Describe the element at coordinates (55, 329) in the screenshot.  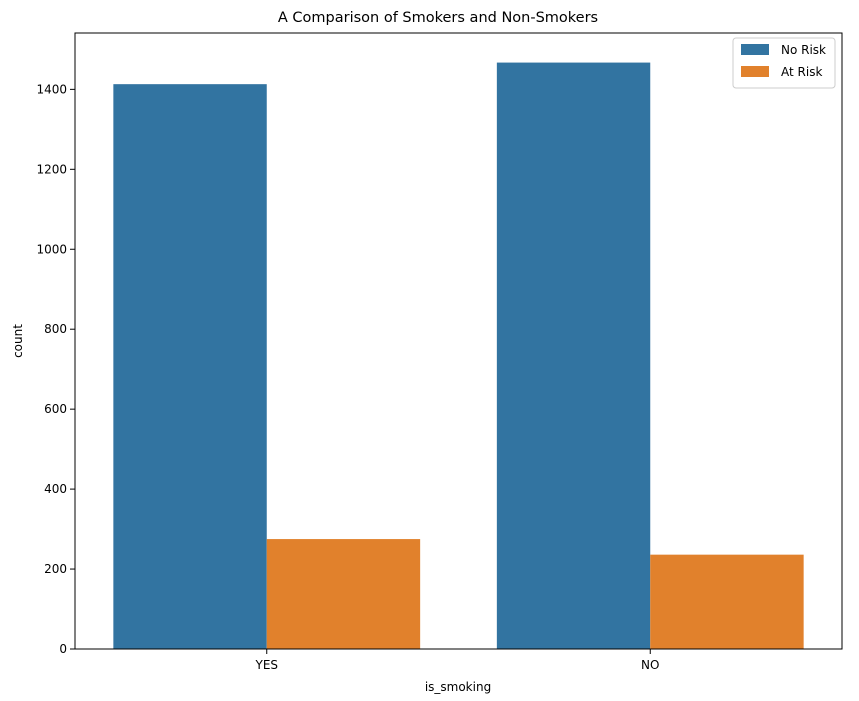
I see `y-tick-label: 800` at that location.